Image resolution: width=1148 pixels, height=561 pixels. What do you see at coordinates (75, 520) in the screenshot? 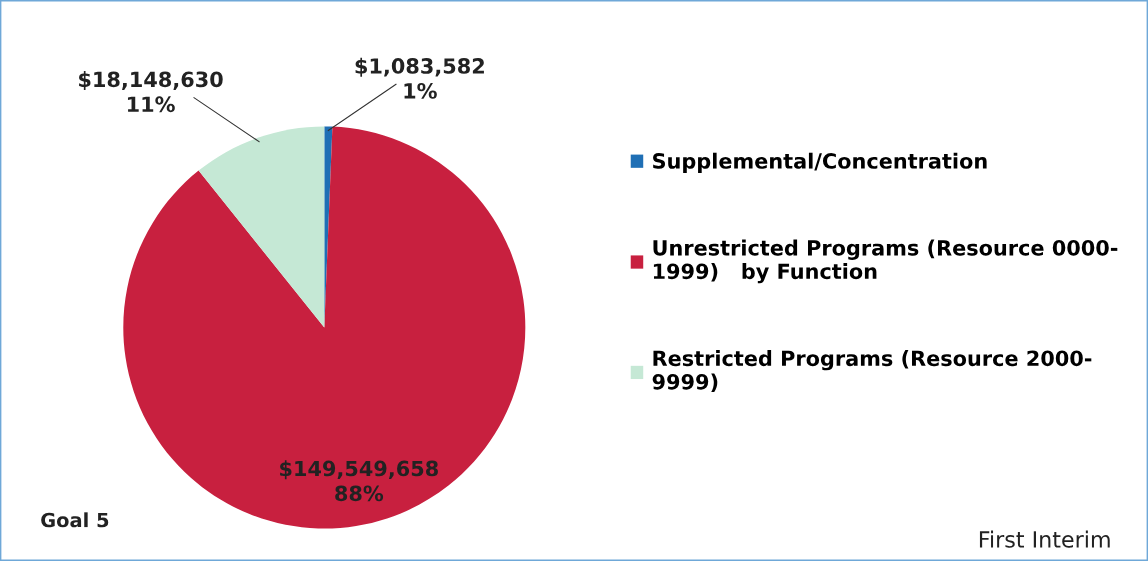
I see `text: Goal 5` at bounding box center [75, 520].